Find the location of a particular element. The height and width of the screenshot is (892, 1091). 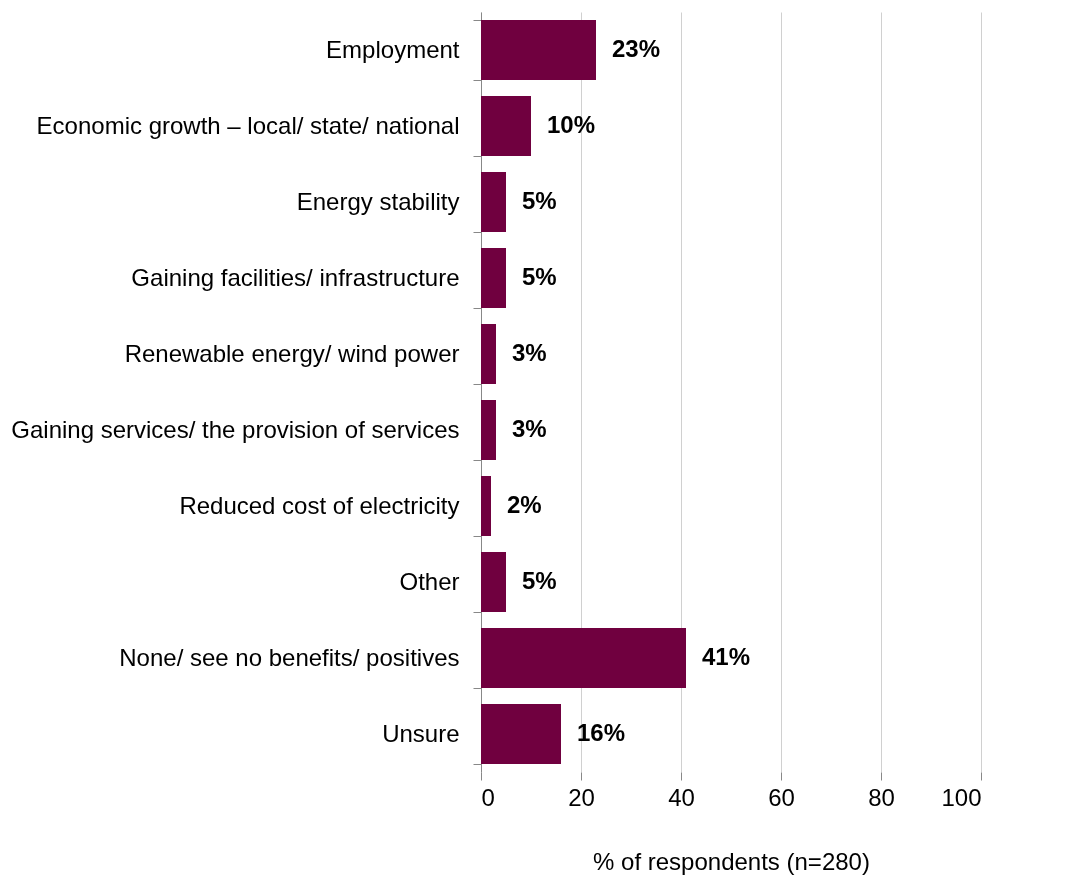

data-label: 41% is located at coordinates (726, 656).